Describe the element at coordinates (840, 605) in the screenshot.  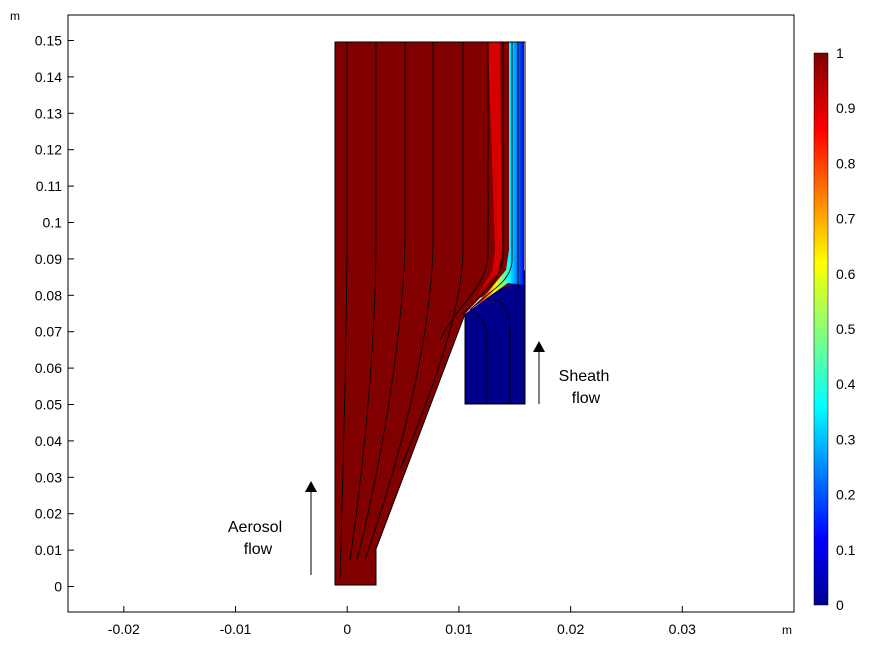
I see `colorbar-tick-label: 0` at that location.